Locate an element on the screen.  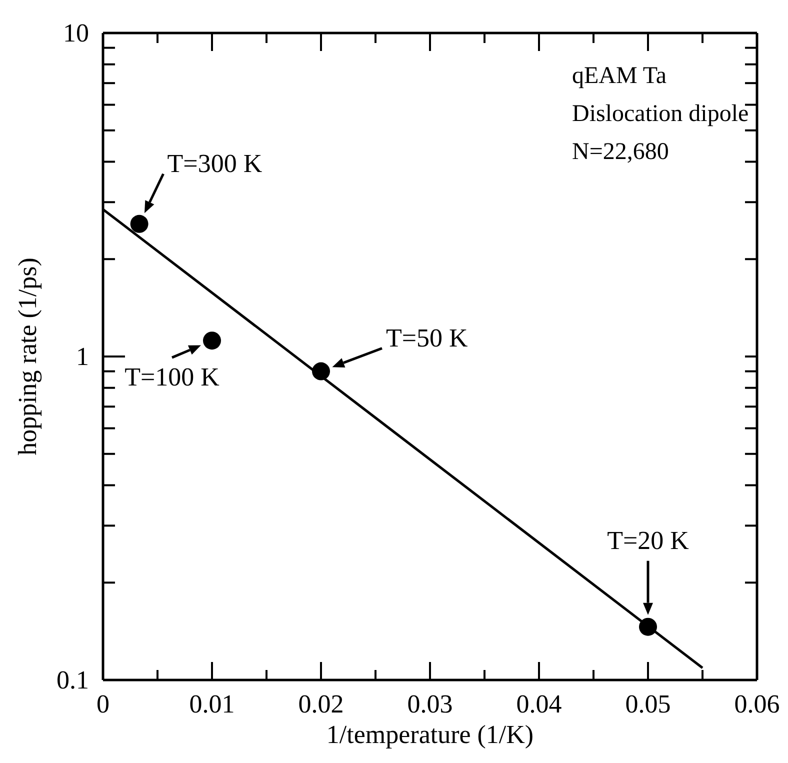
x-tick-label: 0.06 is located at coordinates (757, 703).